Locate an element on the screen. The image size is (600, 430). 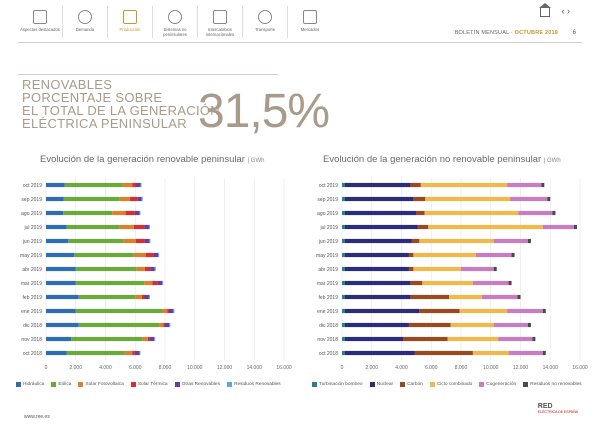
x-tick-label: 8.000 is located at coordinates (461, 368).